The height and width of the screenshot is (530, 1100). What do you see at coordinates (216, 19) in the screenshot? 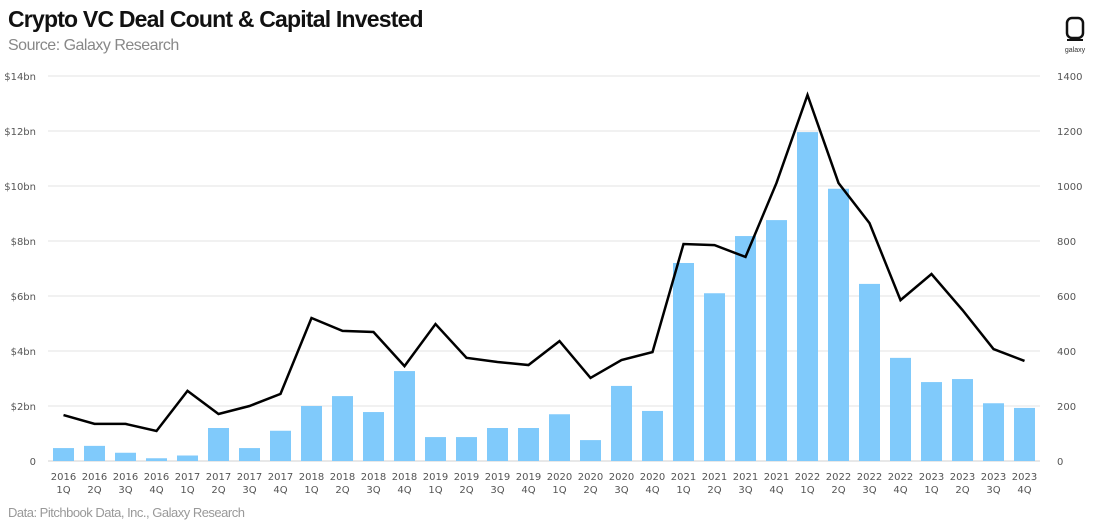
I see `chart-title: Crypto VC Deal Count & Capital Invested` at bounding box center [216, 19].